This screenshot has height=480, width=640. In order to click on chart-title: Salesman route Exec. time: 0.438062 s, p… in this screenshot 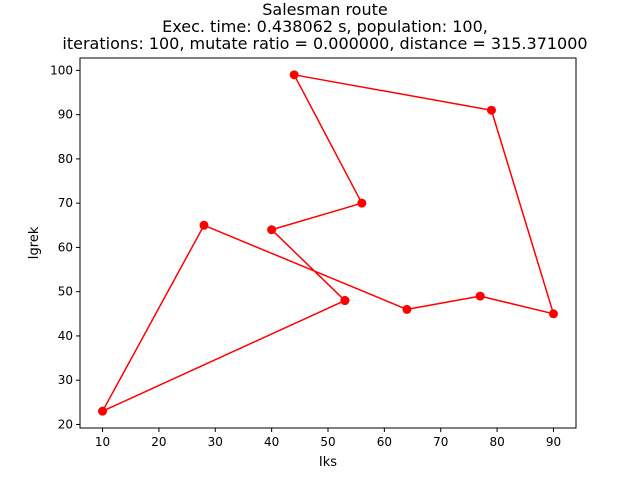, I will do `click(324, 26)`.